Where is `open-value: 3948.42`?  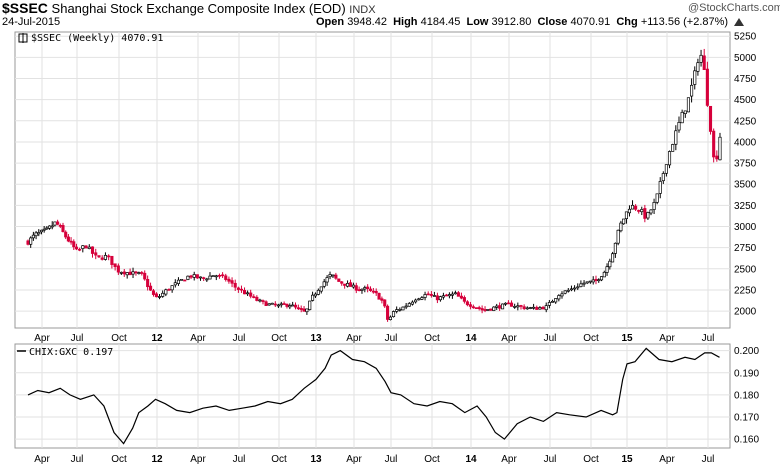 open-value: 3948.42 is located at coordinates (367, 22).